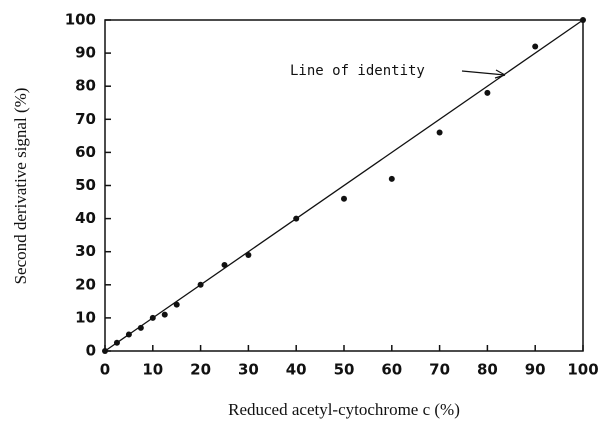 Image resolution: width=608 pixels, height=426 pixels. I want to click on x-tick-label: 70, so click(439, 370).